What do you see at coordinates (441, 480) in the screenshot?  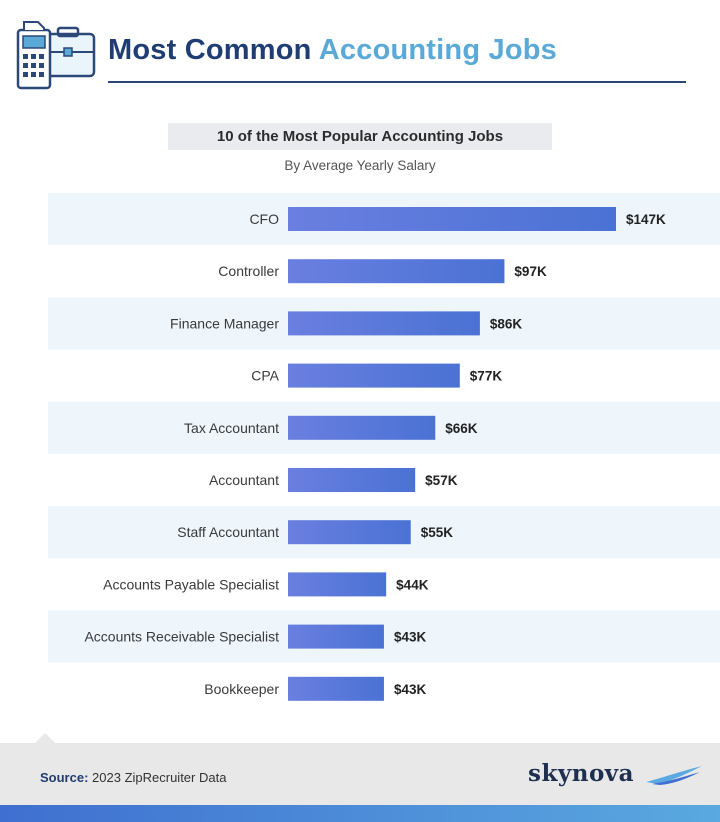 I see `value-label: $57K` at bounding box center [441, 480].